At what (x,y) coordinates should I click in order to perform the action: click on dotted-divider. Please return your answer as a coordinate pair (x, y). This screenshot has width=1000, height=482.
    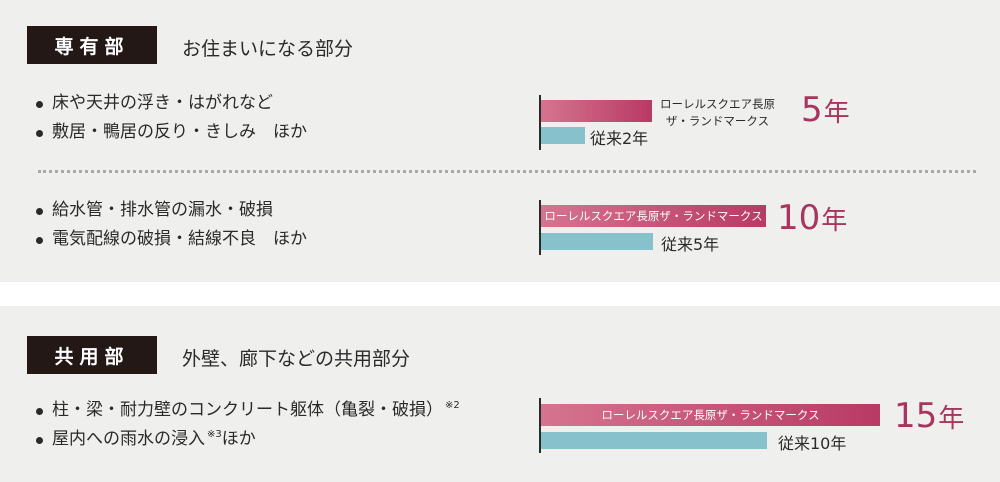
    Looking at the image, I should click on (507, 171).